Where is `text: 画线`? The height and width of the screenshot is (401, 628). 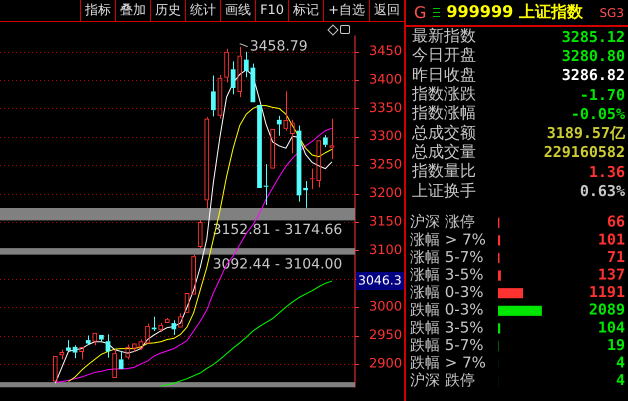 text: 画线 is located at coordinates (238, 10).